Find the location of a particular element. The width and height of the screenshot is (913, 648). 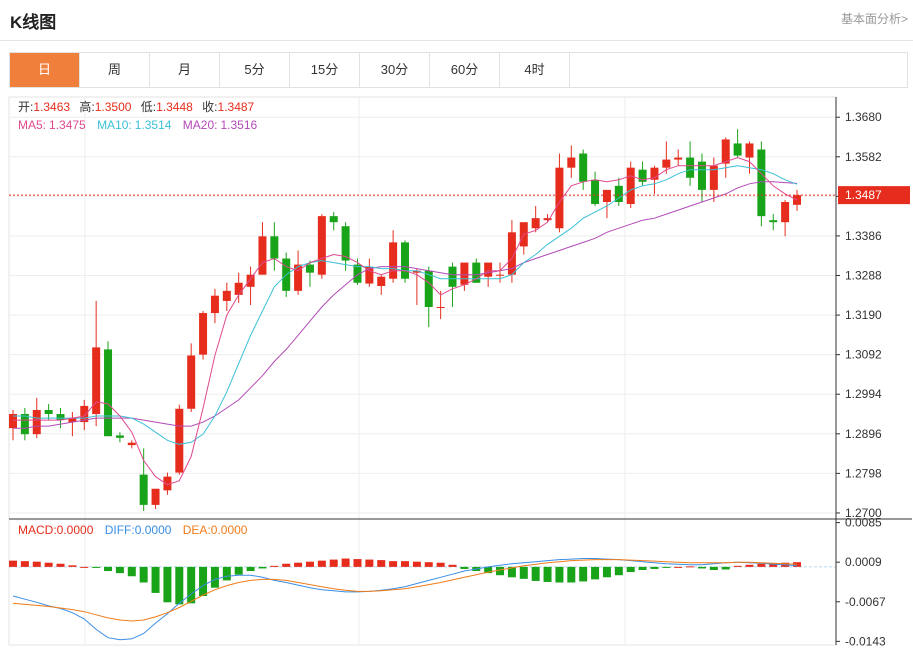

page-header: K线图 基本面分析> is located at coordinates (456, 20).